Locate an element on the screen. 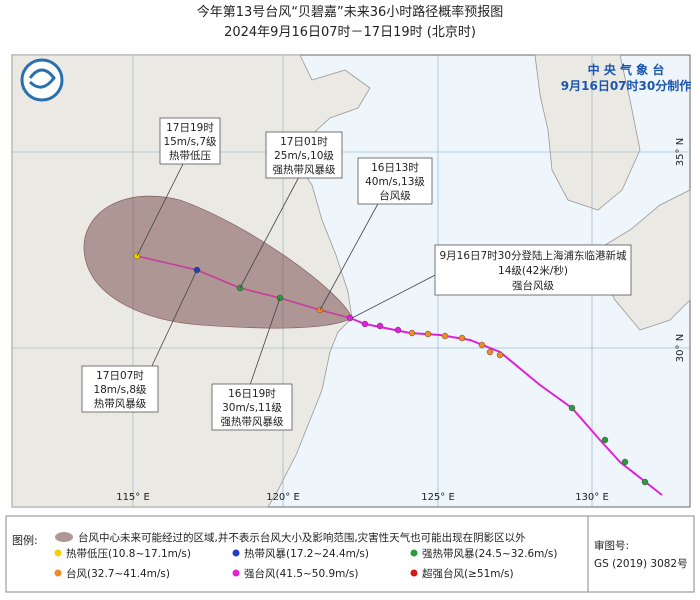 The height and width of the screenshot is (600, 700). callout-level: 热带低压 is located at coordinates (190, 155).